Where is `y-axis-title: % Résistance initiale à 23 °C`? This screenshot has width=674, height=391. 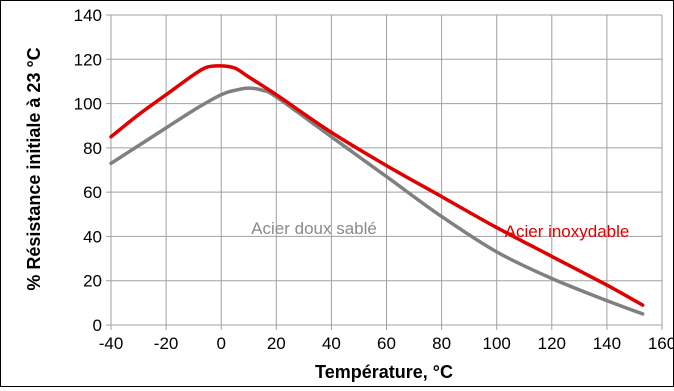
y-axis-title: % Résistance initiale à 23 °C is located at coordinates (34, 168).